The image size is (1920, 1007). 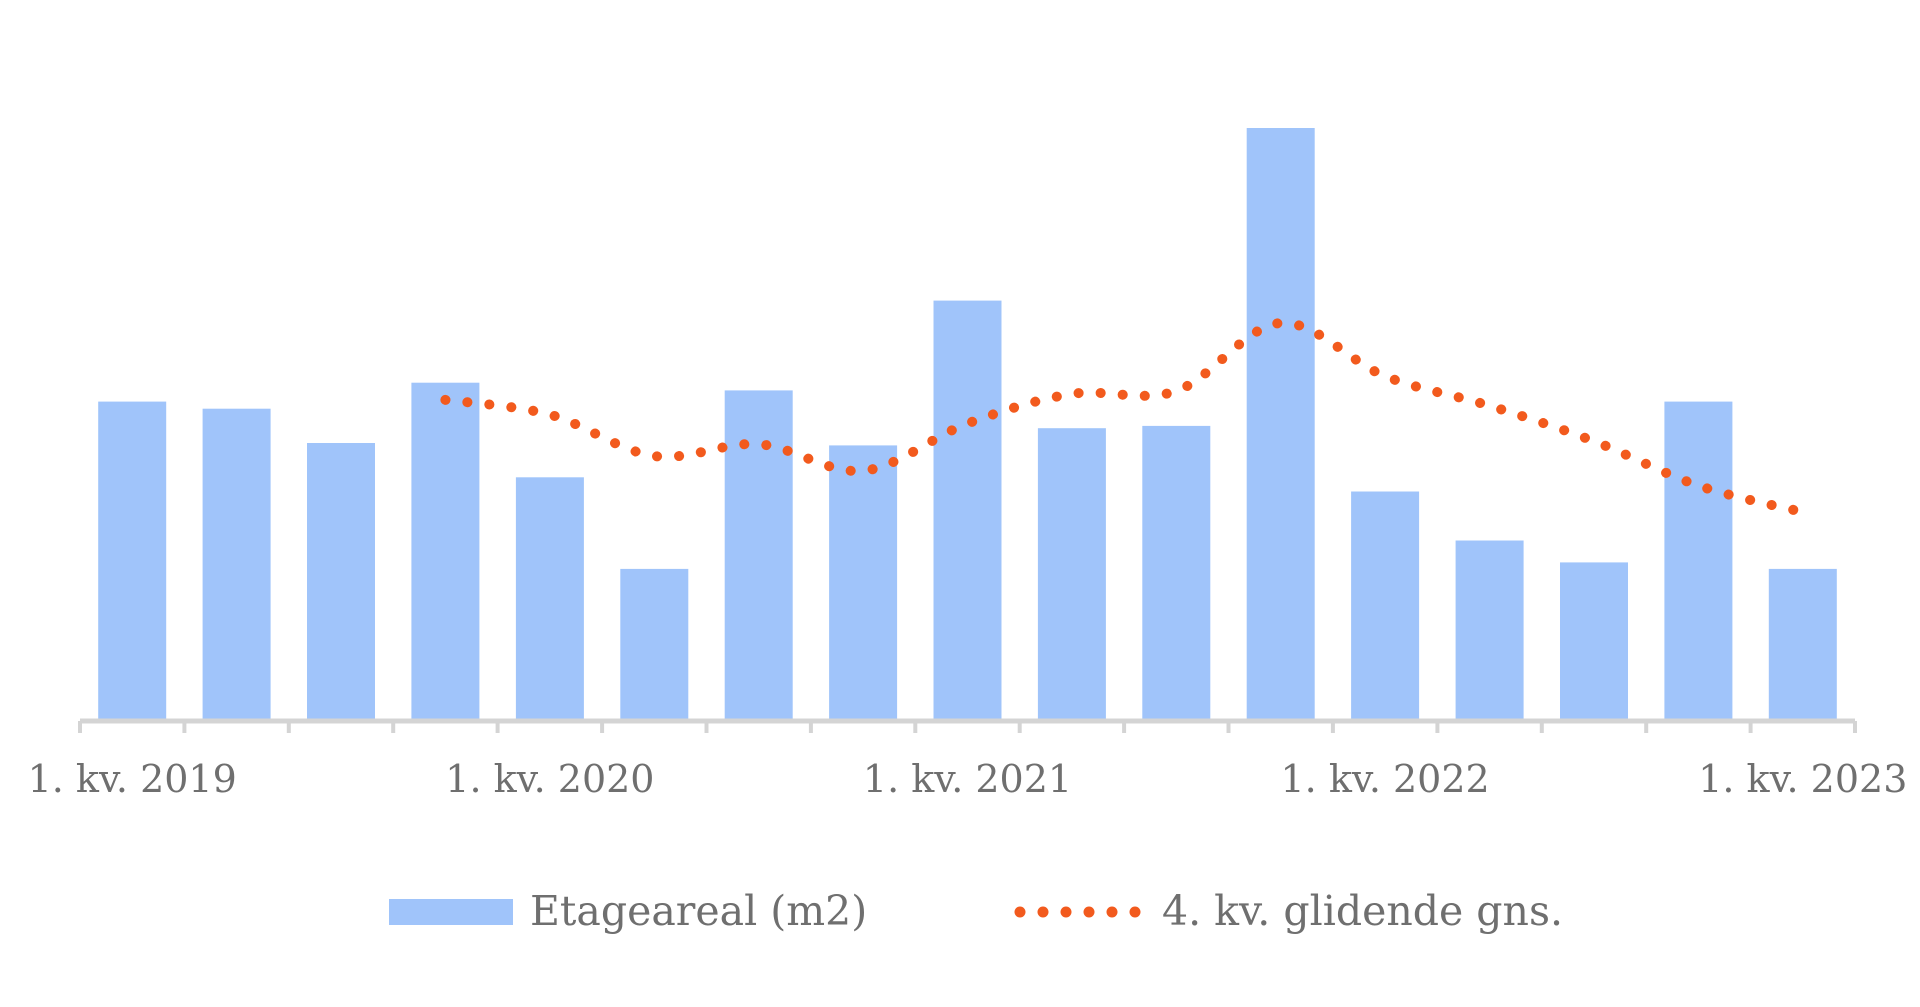 I want to click on x-tick-label: 1. kv. 2021, so click(x=967, y=779).